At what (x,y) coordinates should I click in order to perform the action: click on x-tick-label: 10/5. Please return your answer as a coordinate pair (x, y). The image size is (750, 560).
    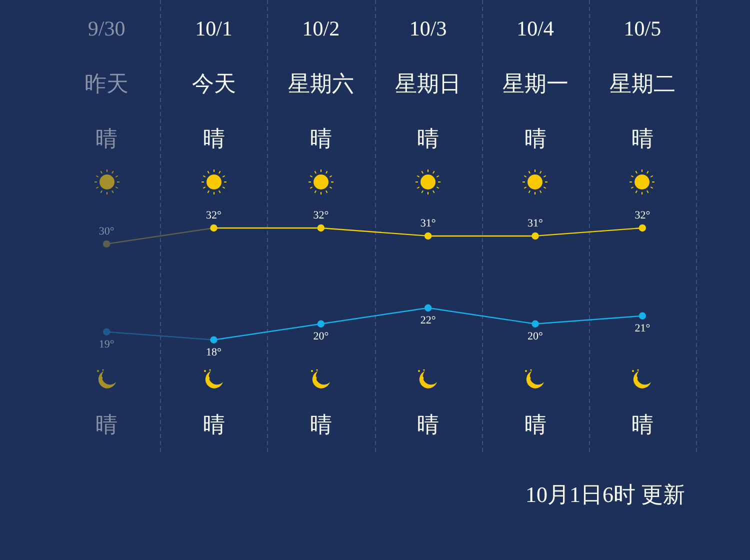
    Looking at the image, I should click on (643, 29).